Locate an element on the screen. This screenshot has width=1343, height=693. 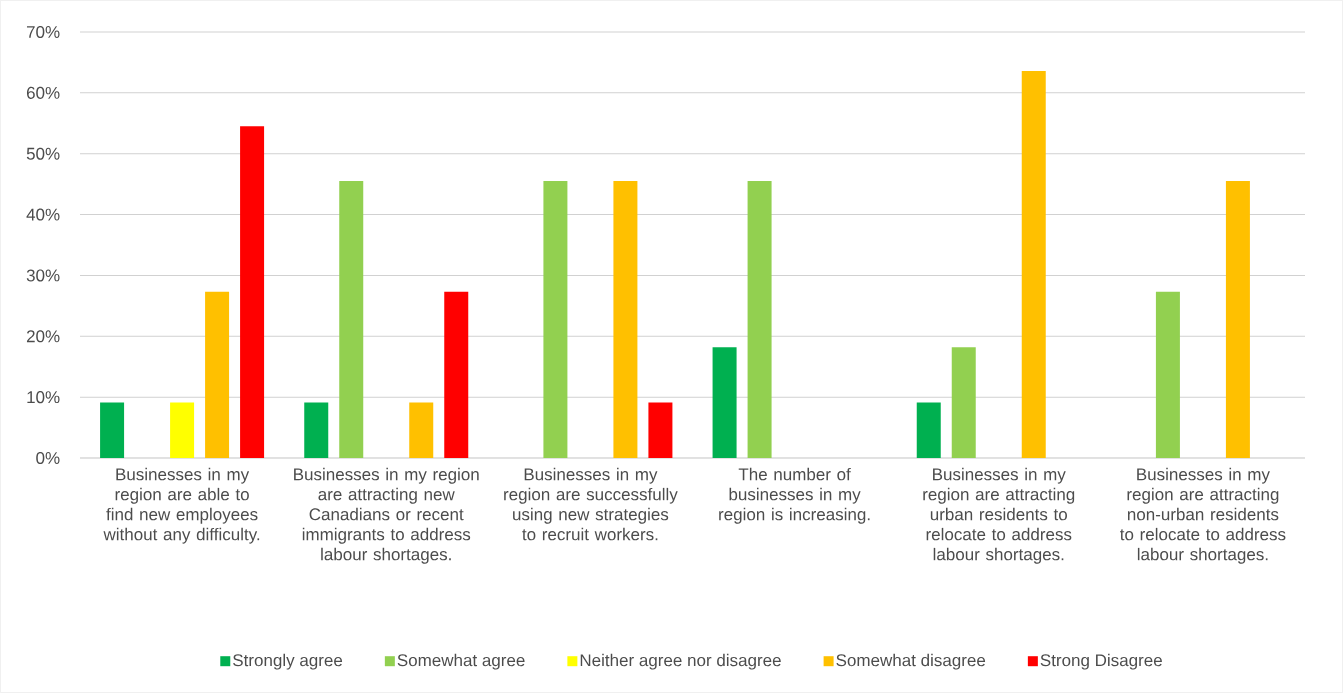
legend-label: Somewhat disagree is located at coordinates (911, 661).